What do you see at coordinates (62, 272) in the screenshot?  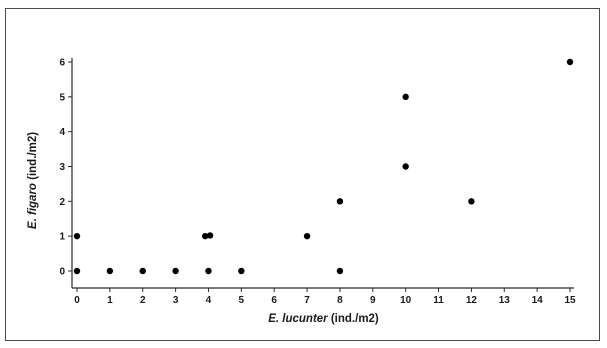 I see `y-tick-label: 0` at bounding box center [62, 272].